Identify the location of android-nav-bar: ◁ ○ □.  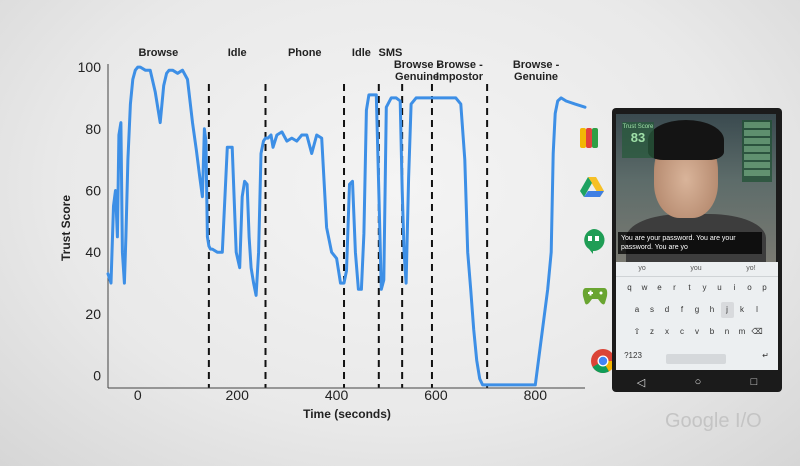
(697, 382).